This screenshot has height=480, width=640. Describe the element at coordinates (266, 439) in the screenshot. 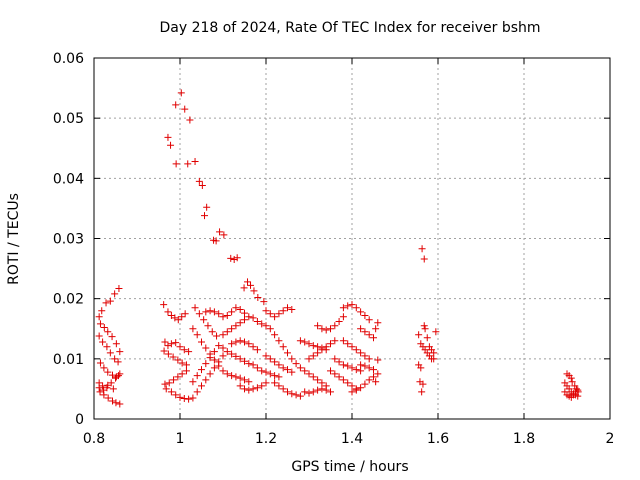

I see `x-tick-label: 1.2` at that location.